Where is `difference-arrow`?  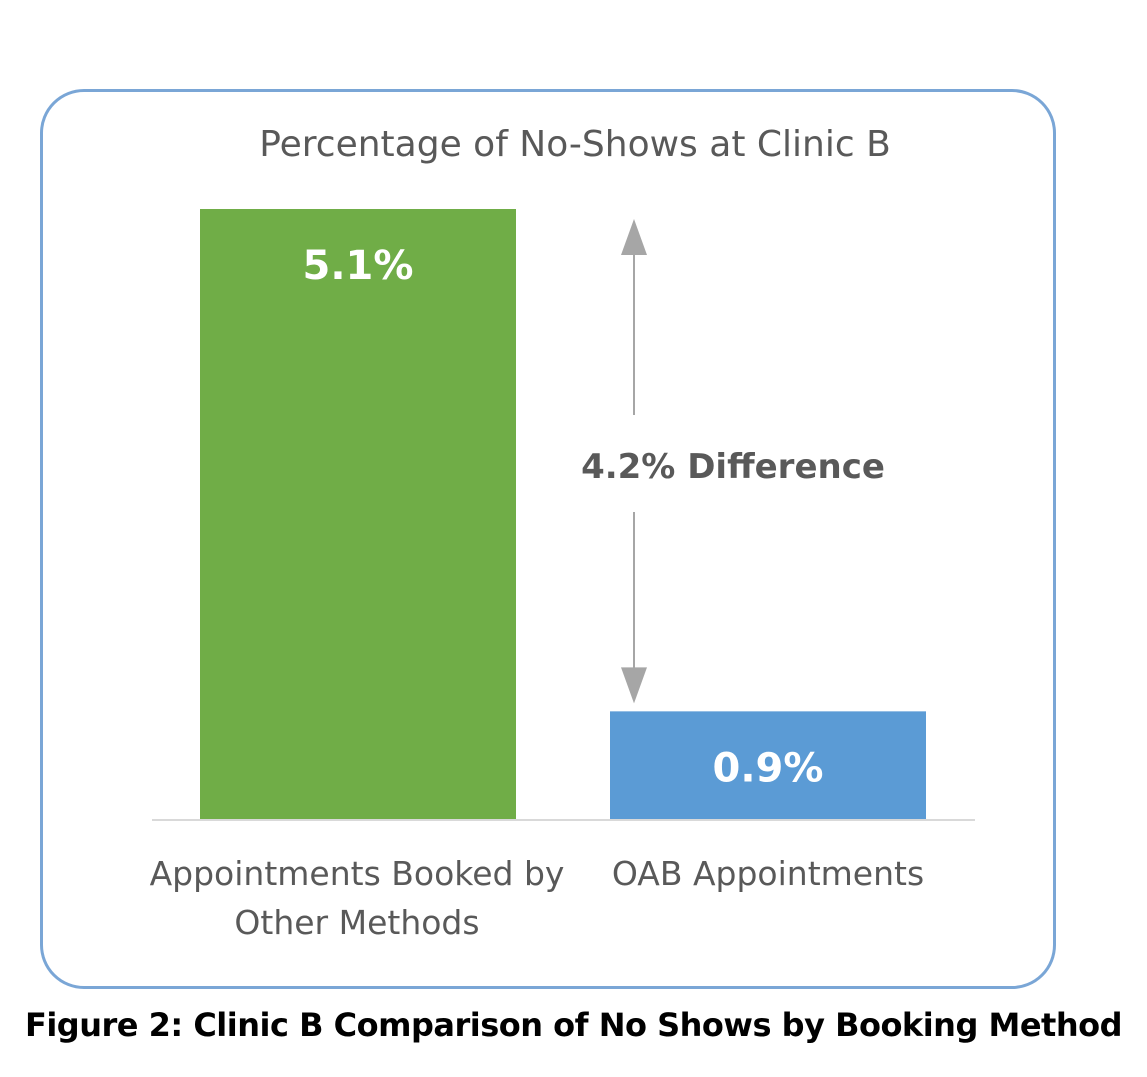
difference-arrow is located at coordinates (634, 461).